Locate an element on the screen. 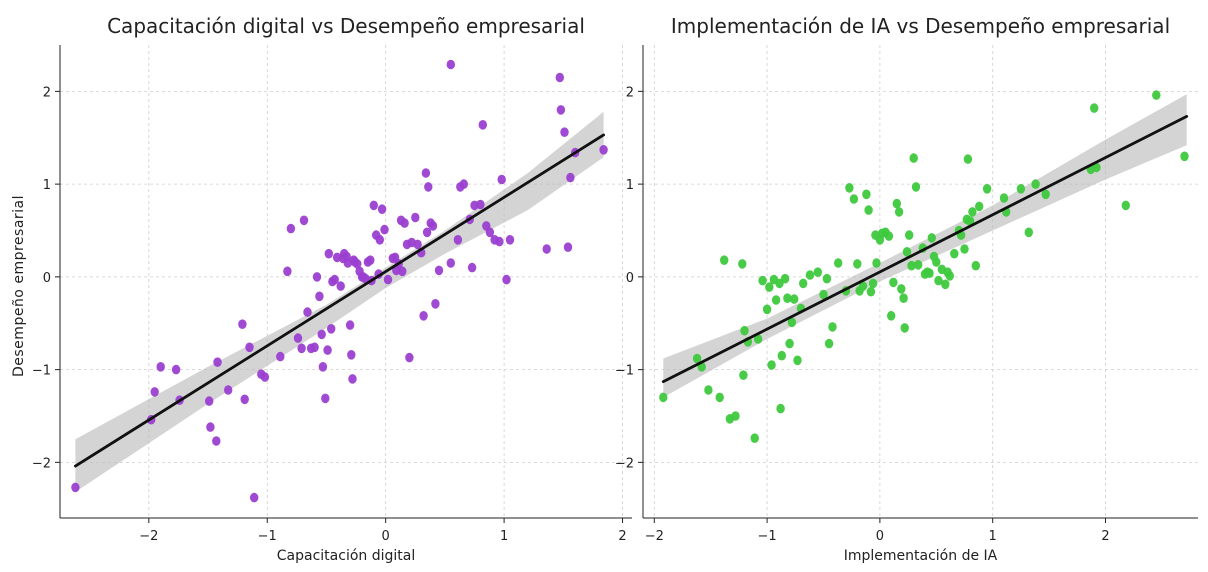 The height and width of the screenshot is (572, 1208). y-tick-label: −2 is located at coordinates (41, 463).